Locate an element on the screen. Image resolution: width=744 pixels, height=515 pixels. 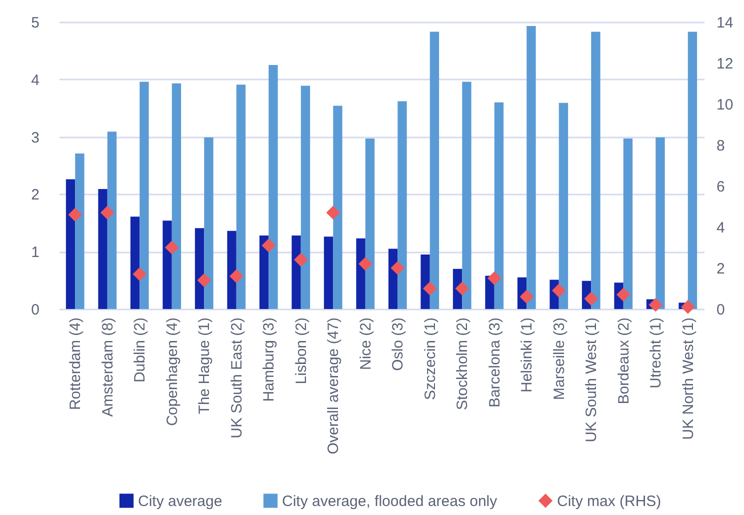
x-tick-label: Utrecht (1) is located at coordinates (656, 353).